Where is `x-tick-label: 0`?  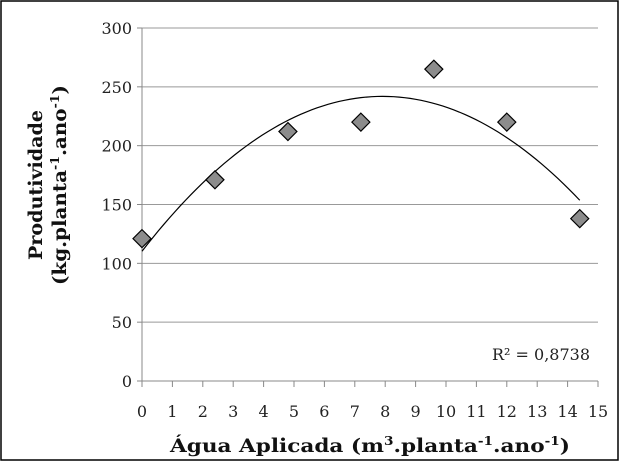 x-tick-label: 0 is located at coordinates (142, 411).